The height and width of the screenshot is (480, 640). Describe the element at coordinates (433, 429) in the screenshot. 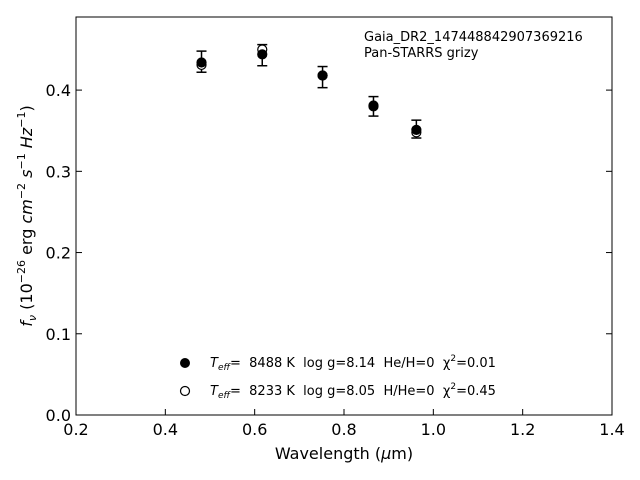

I see `x-tick-label-4: 1.0` at that location.